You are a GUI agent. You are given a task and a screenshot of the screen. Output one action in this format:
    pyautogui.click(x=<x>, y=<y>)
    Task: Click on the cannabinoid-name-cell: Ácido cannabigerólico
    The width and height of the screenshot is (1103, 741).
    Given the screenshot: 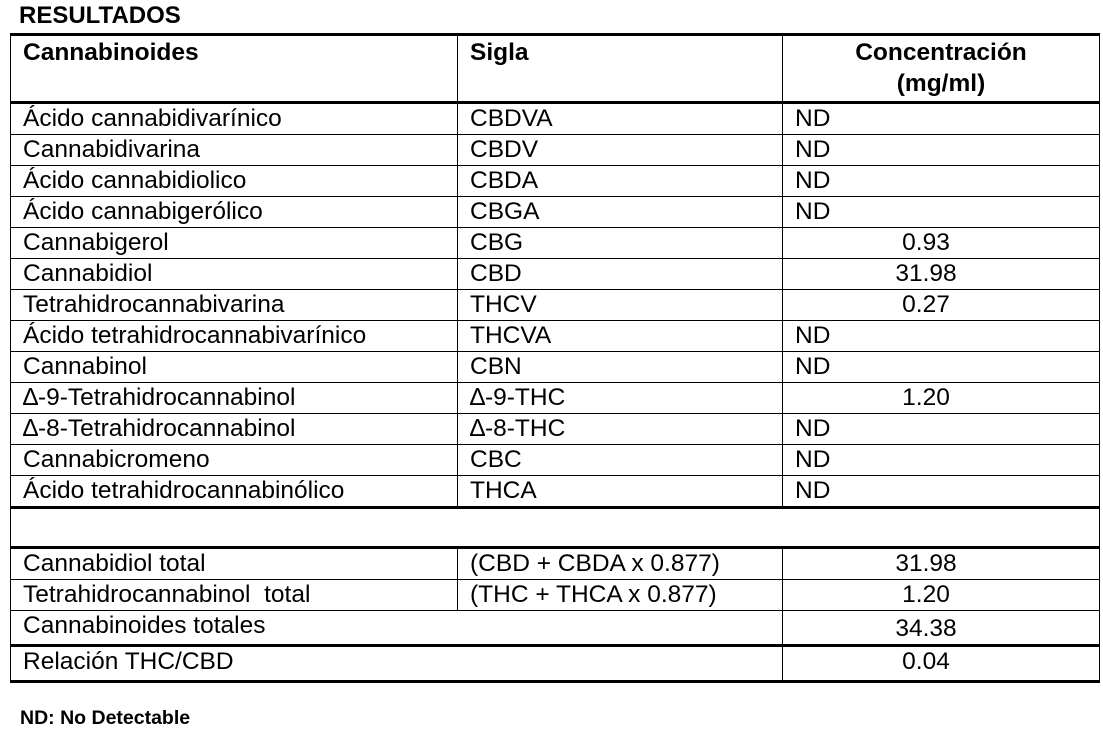 What is the action you would take?
    pyautogui.click(x=234, y=212)
    